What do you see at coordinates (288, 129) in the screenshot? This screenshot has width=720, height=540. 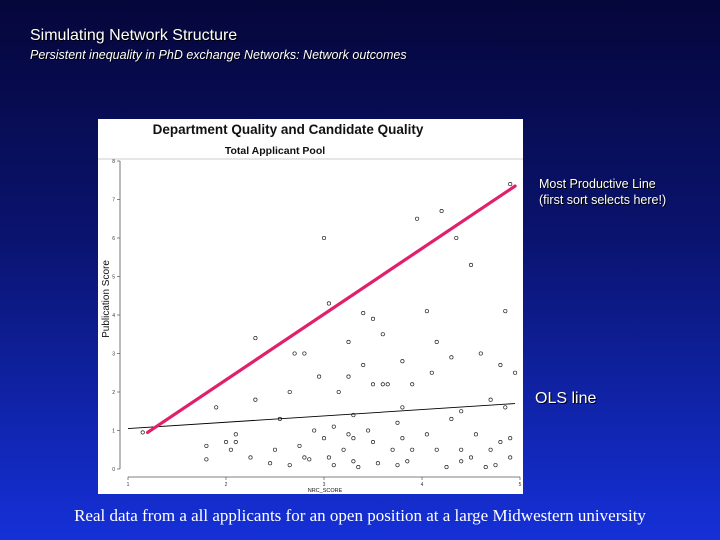 I see `chart-title: Department Quality and Candidate Quality` at bounding box center [288, 129].